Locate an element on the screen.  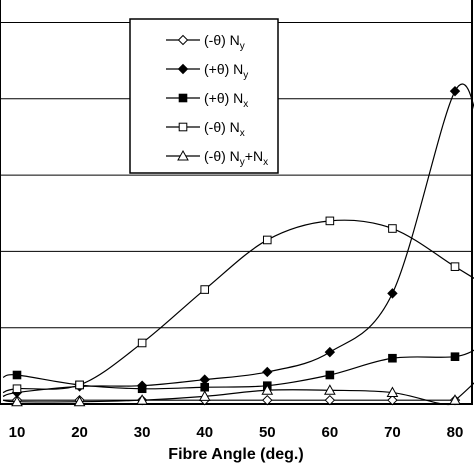
legend-item: (+θ) Nx is located at coordinates (207, 100).